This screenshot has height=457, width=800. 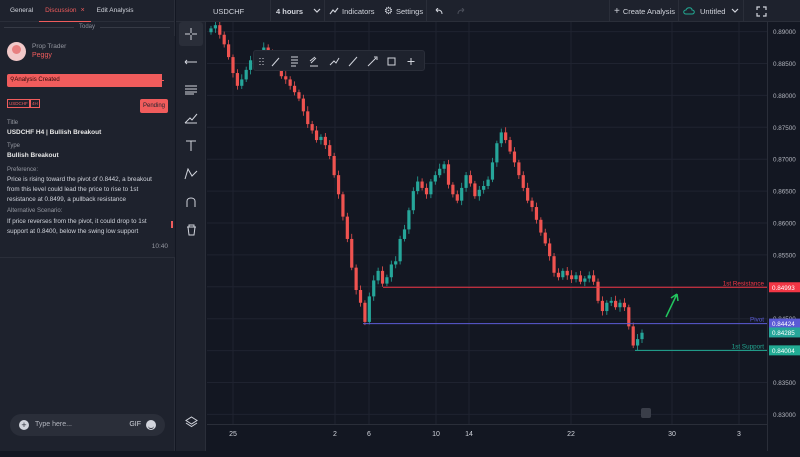 I want to click on fullscreen-button, so click(x=761, y=11).